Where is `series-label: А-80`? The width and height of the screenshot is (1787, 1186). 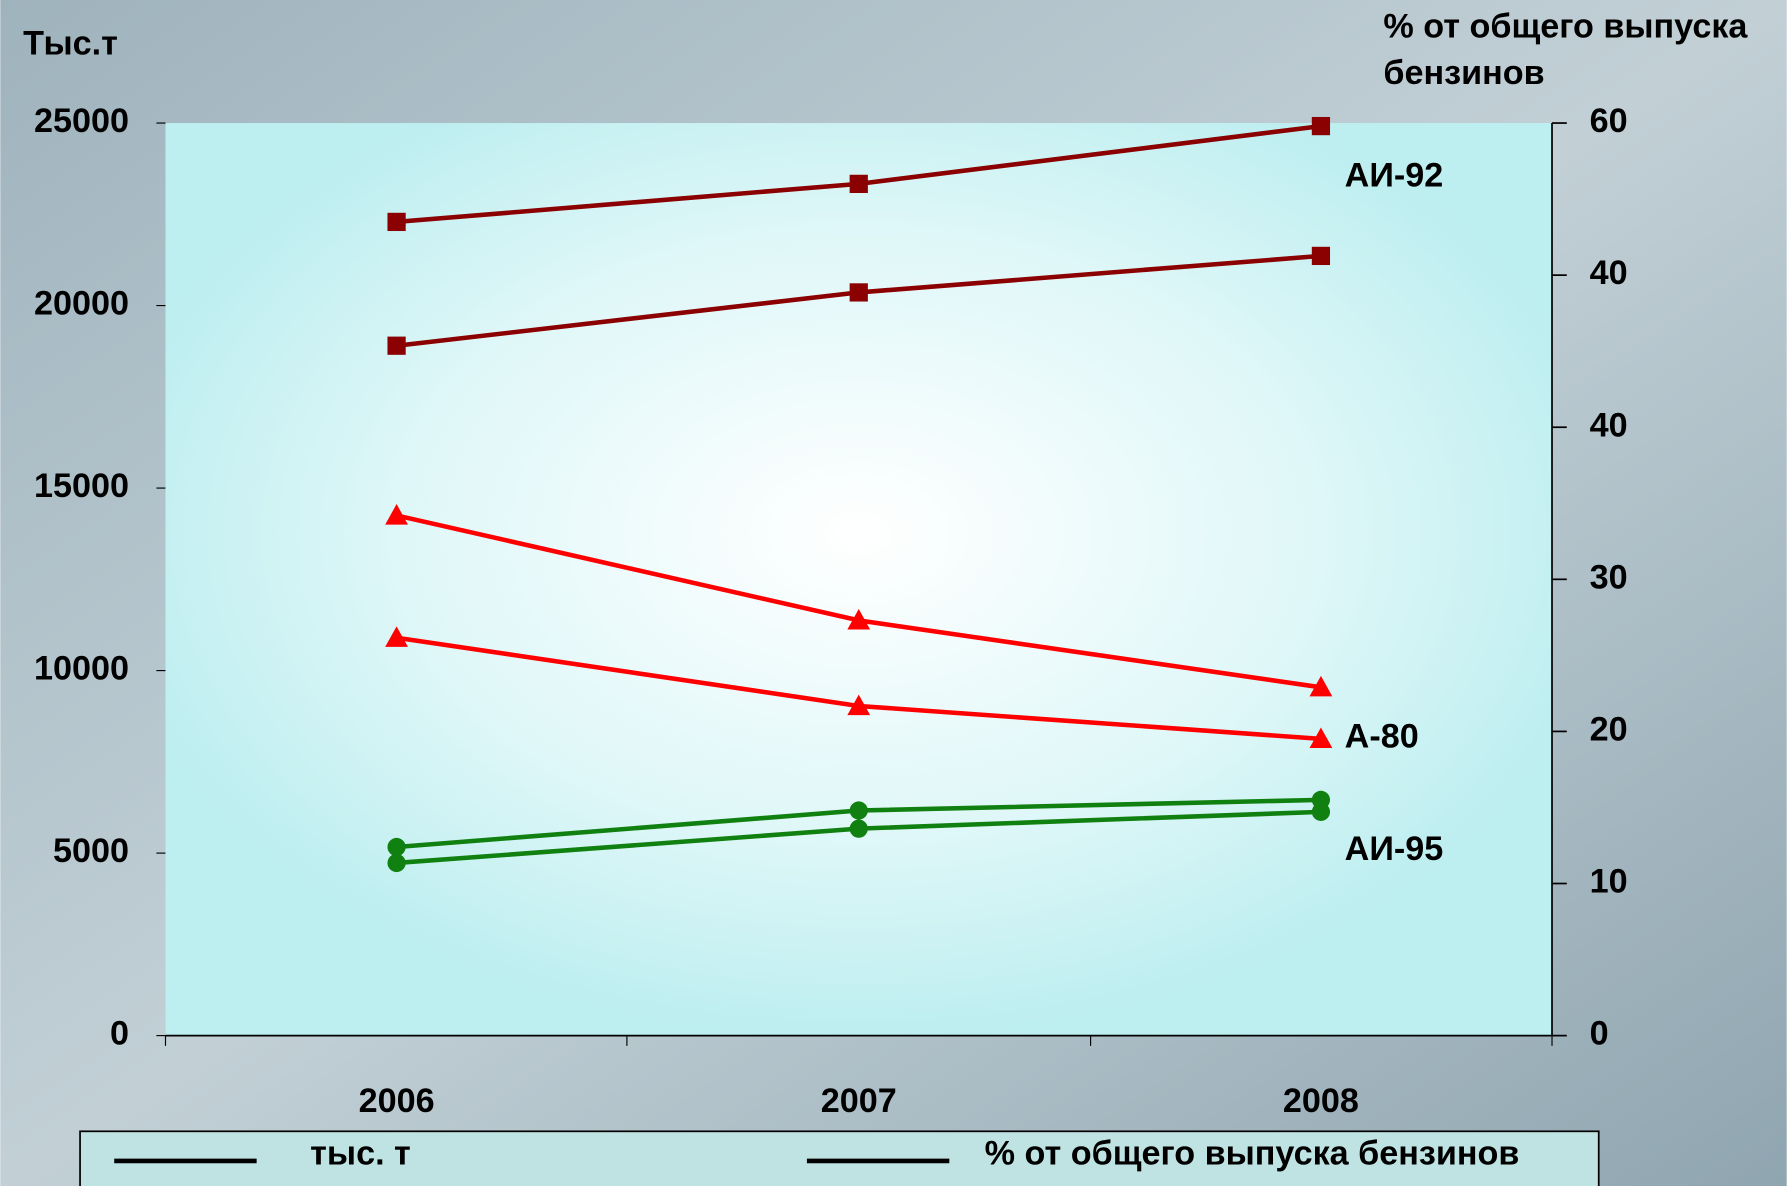 series-label: А-80 is located at coordinates (1382, 737).